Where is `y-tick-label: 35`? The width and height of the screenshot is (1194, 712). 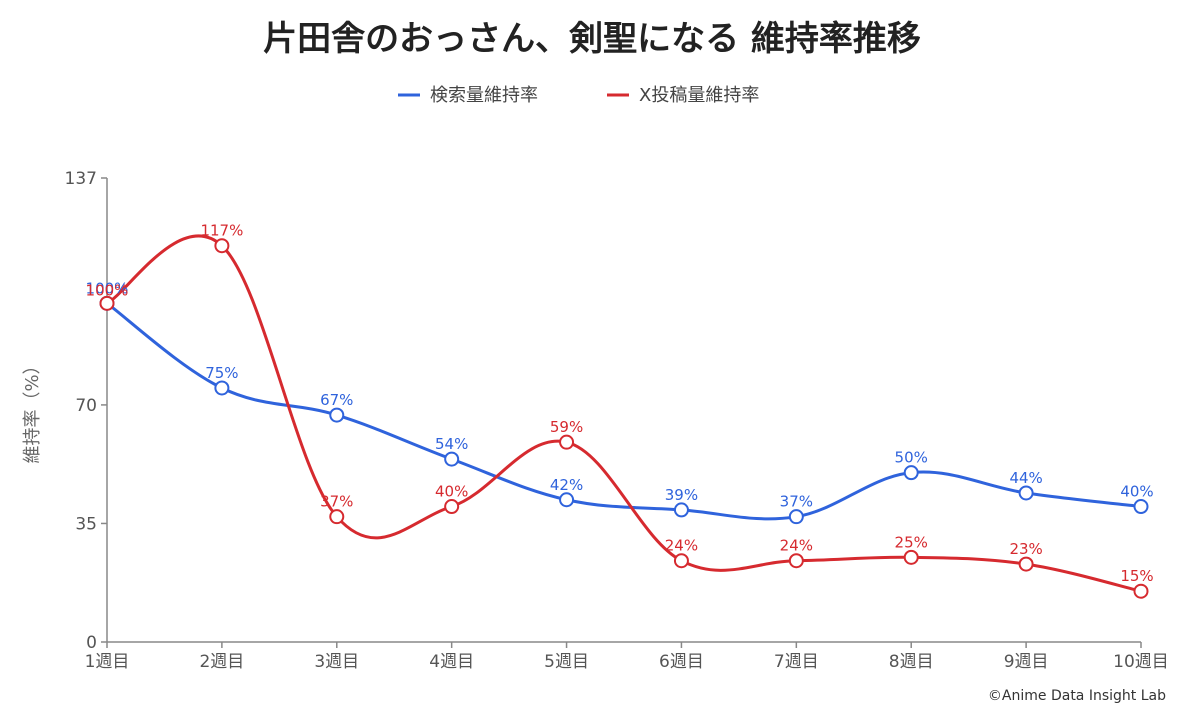
y-tick-label: 35 is located at coordinates (86, 524).